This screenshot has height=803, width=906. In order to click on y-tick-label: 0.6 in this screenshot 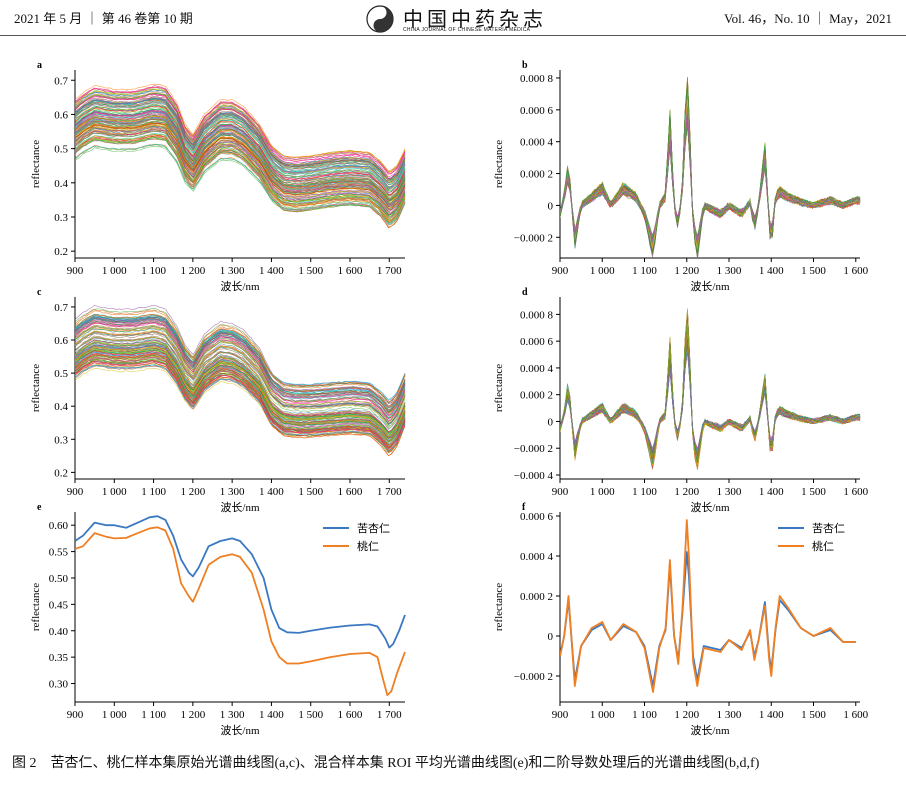, I will do `click(61, 341)`.